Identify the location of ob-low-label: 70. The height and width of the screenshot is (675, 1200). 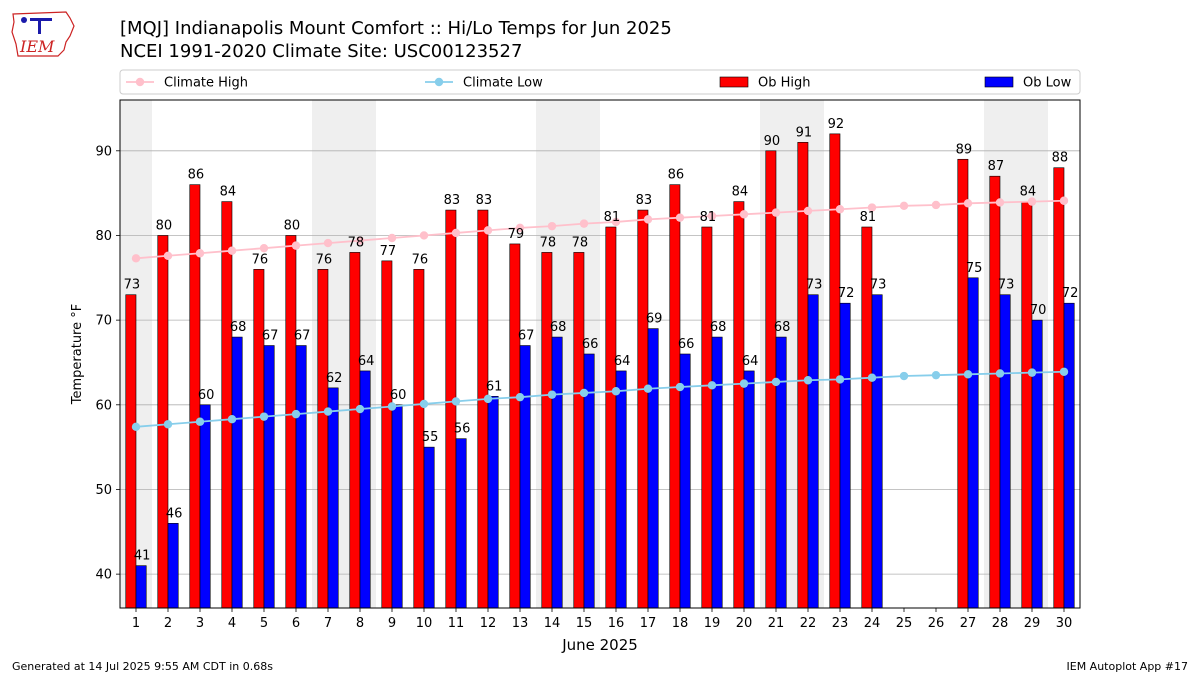
(1038, 310).